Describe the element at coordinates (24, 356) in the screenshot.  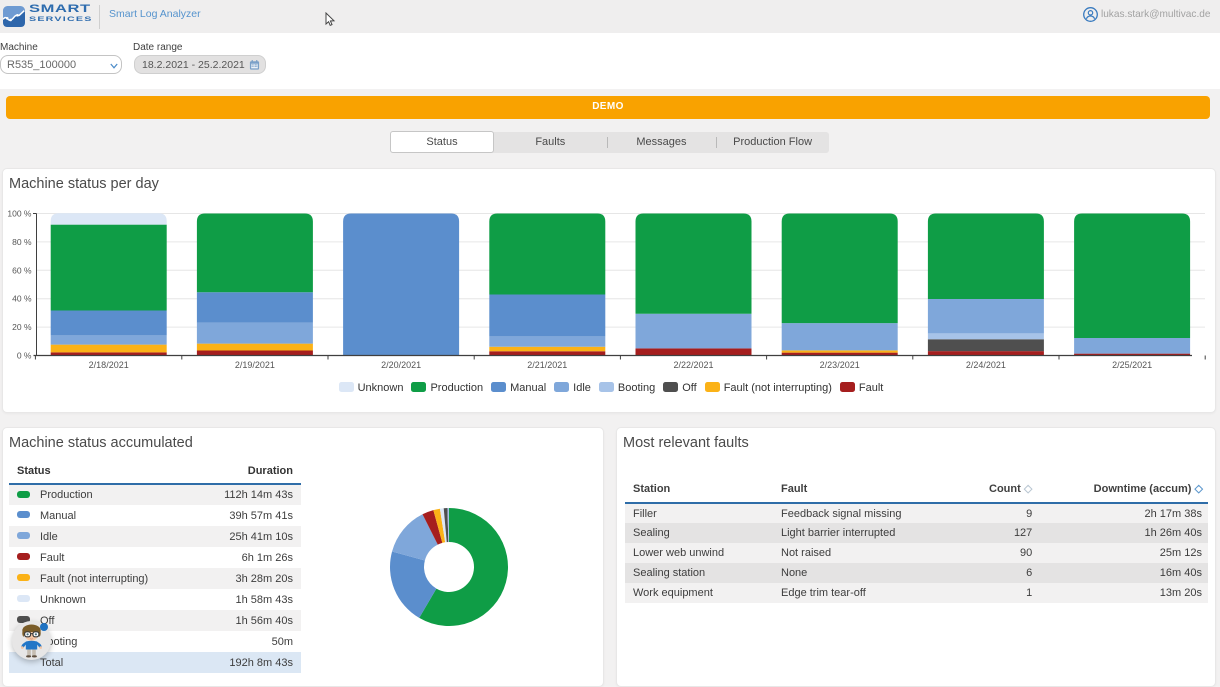
I see `svg-text: 0 %` at that location.